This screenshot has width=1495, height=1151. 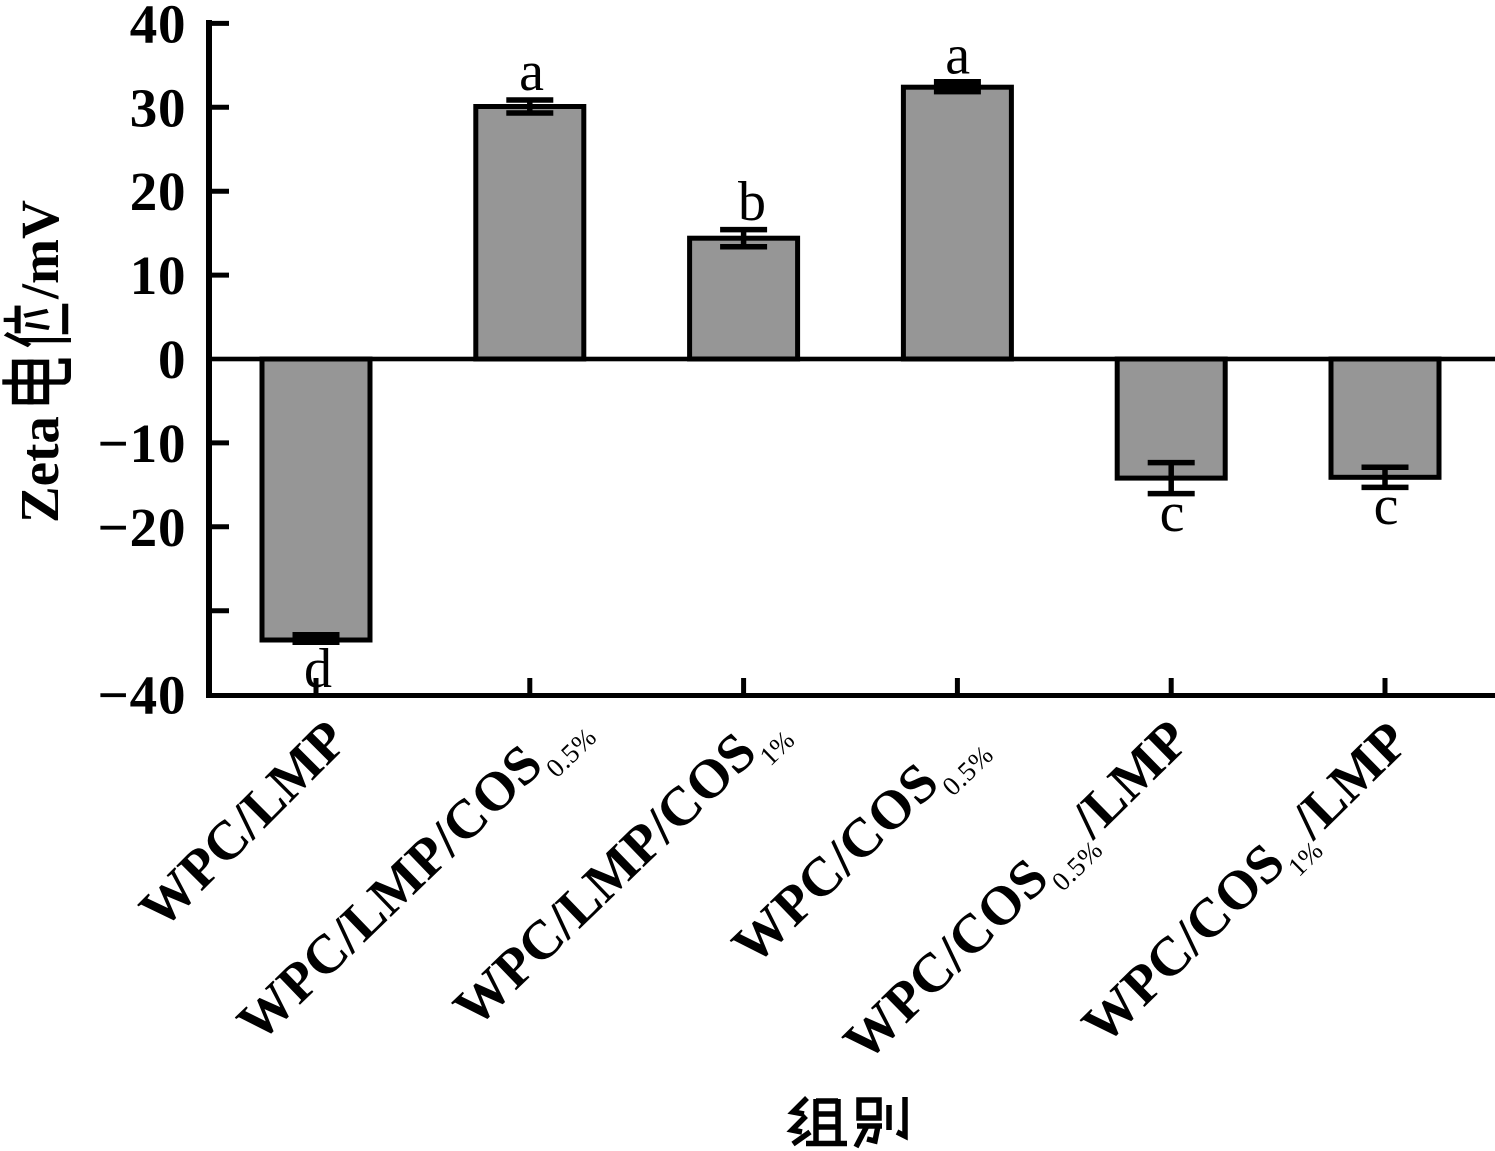 I want to click on svg-text: /mV, so click(x=40, y=250).